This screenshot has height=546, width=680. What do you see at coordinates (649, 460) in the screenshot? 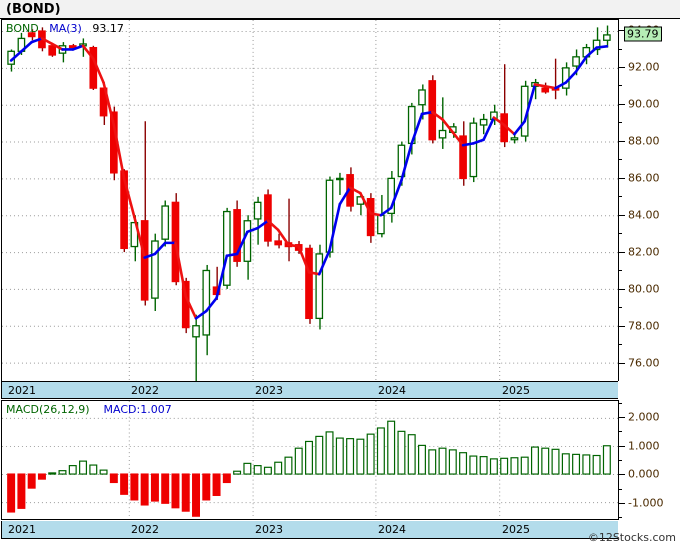
I see `macd-y-axis: 2.000 1.000 0.000 -1.000` at bounding box center [649, 460].